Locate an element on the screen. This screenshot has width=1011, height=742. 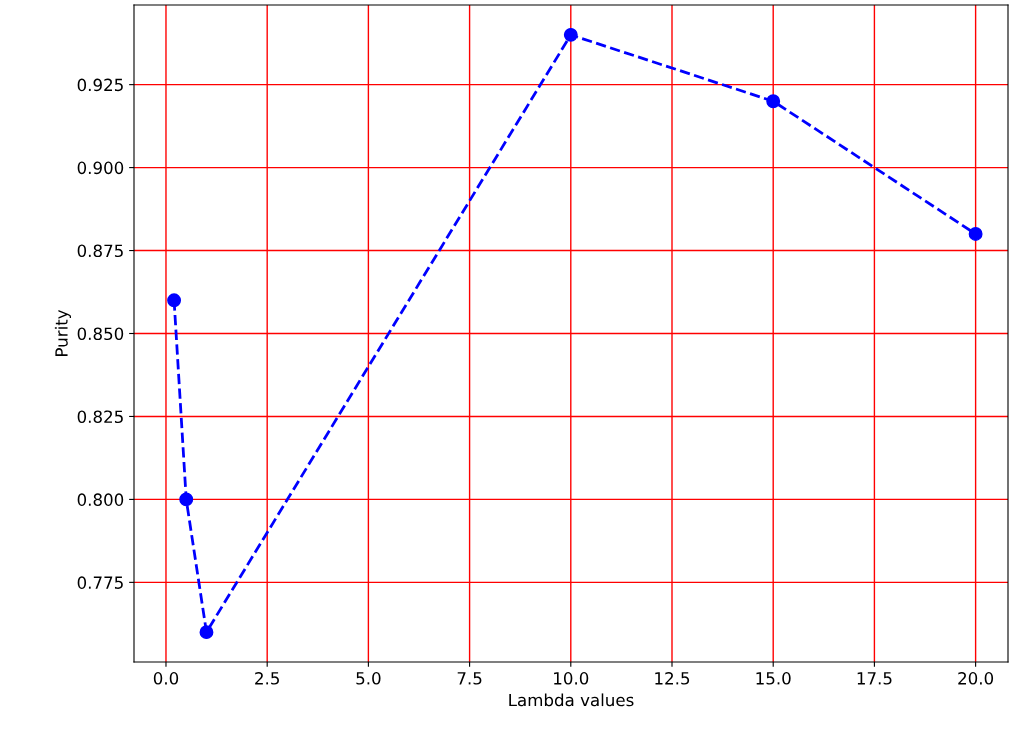
x-tick-label: 10.0 is located at coordinates (571, 678).